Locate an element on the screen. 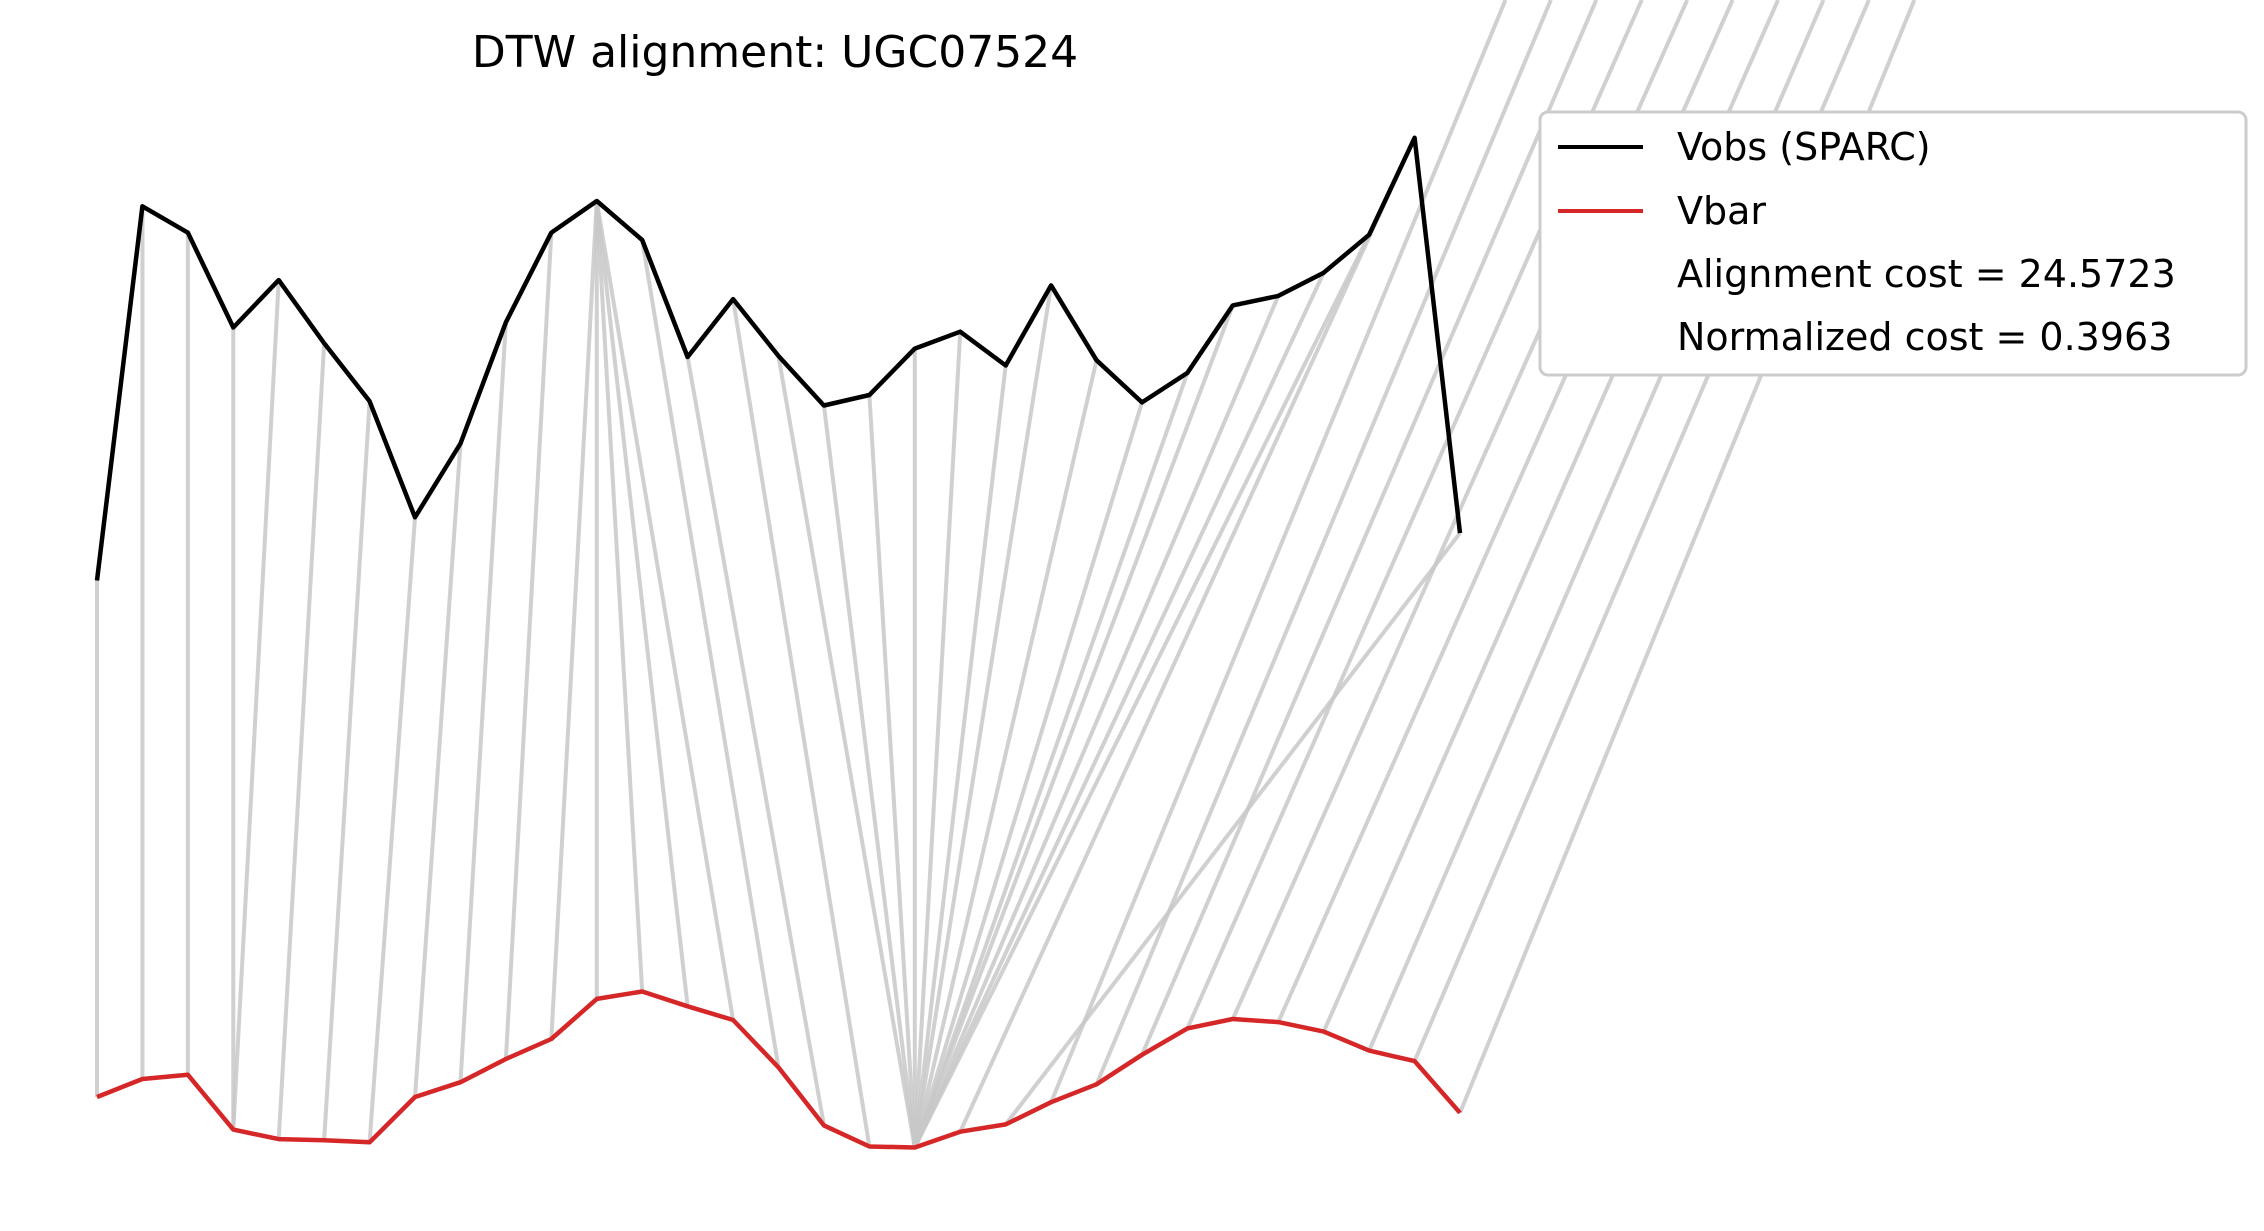 The image size is (2264, 1231). legend-frame is located at coordinates (1893, 243).